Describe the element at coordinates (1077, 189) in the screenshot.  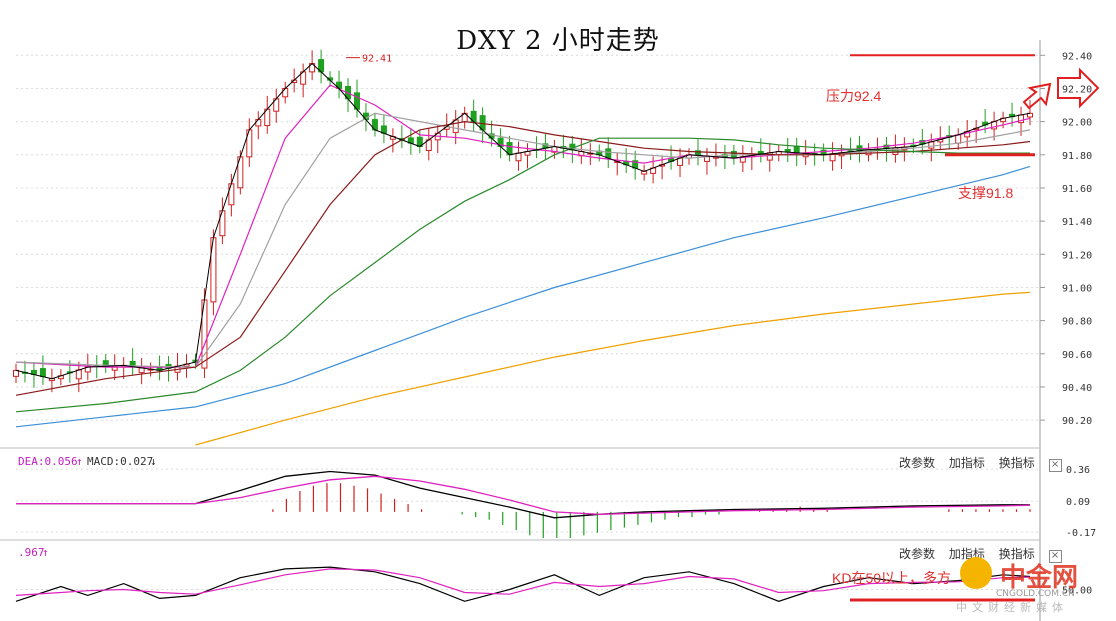
I see `y-tick-label: 91.60` at that location.